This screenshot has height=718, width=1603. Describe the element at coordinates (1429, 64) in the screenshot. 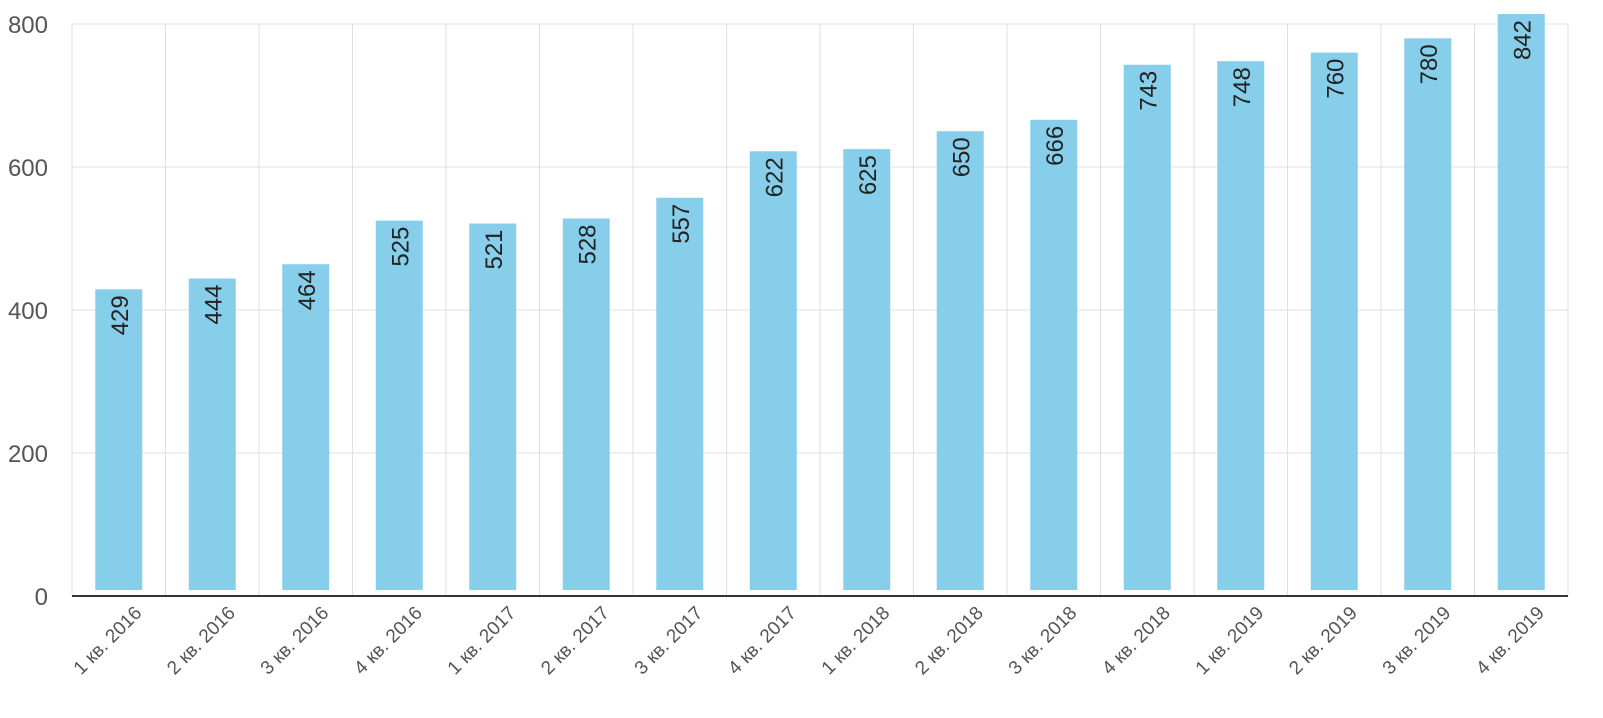

I see `bar-value-label: 780` at that location.